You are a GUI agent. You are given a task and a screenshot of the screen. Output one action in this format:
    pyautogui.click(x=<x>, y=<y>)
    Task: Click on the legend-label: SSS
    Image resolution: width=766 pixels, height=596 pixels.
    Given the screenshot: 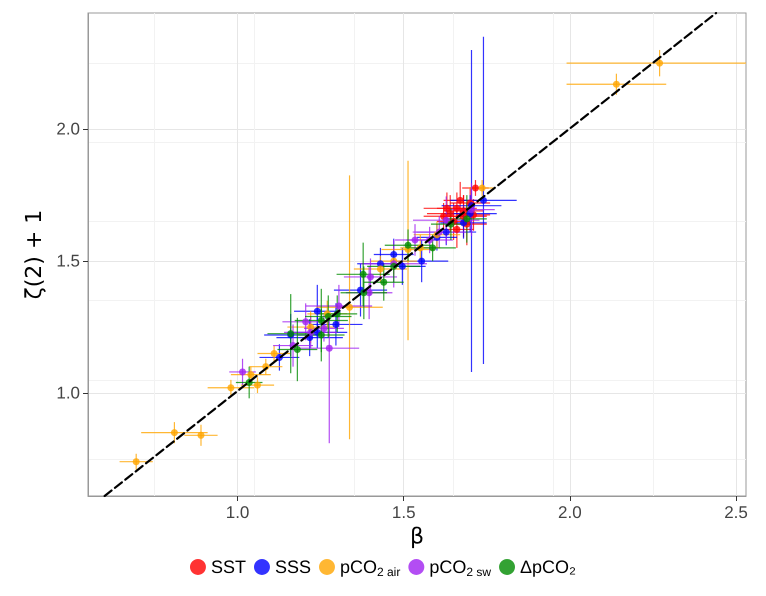 What is the action you would take?
    pyautogui.click(x=292, y=567)
    